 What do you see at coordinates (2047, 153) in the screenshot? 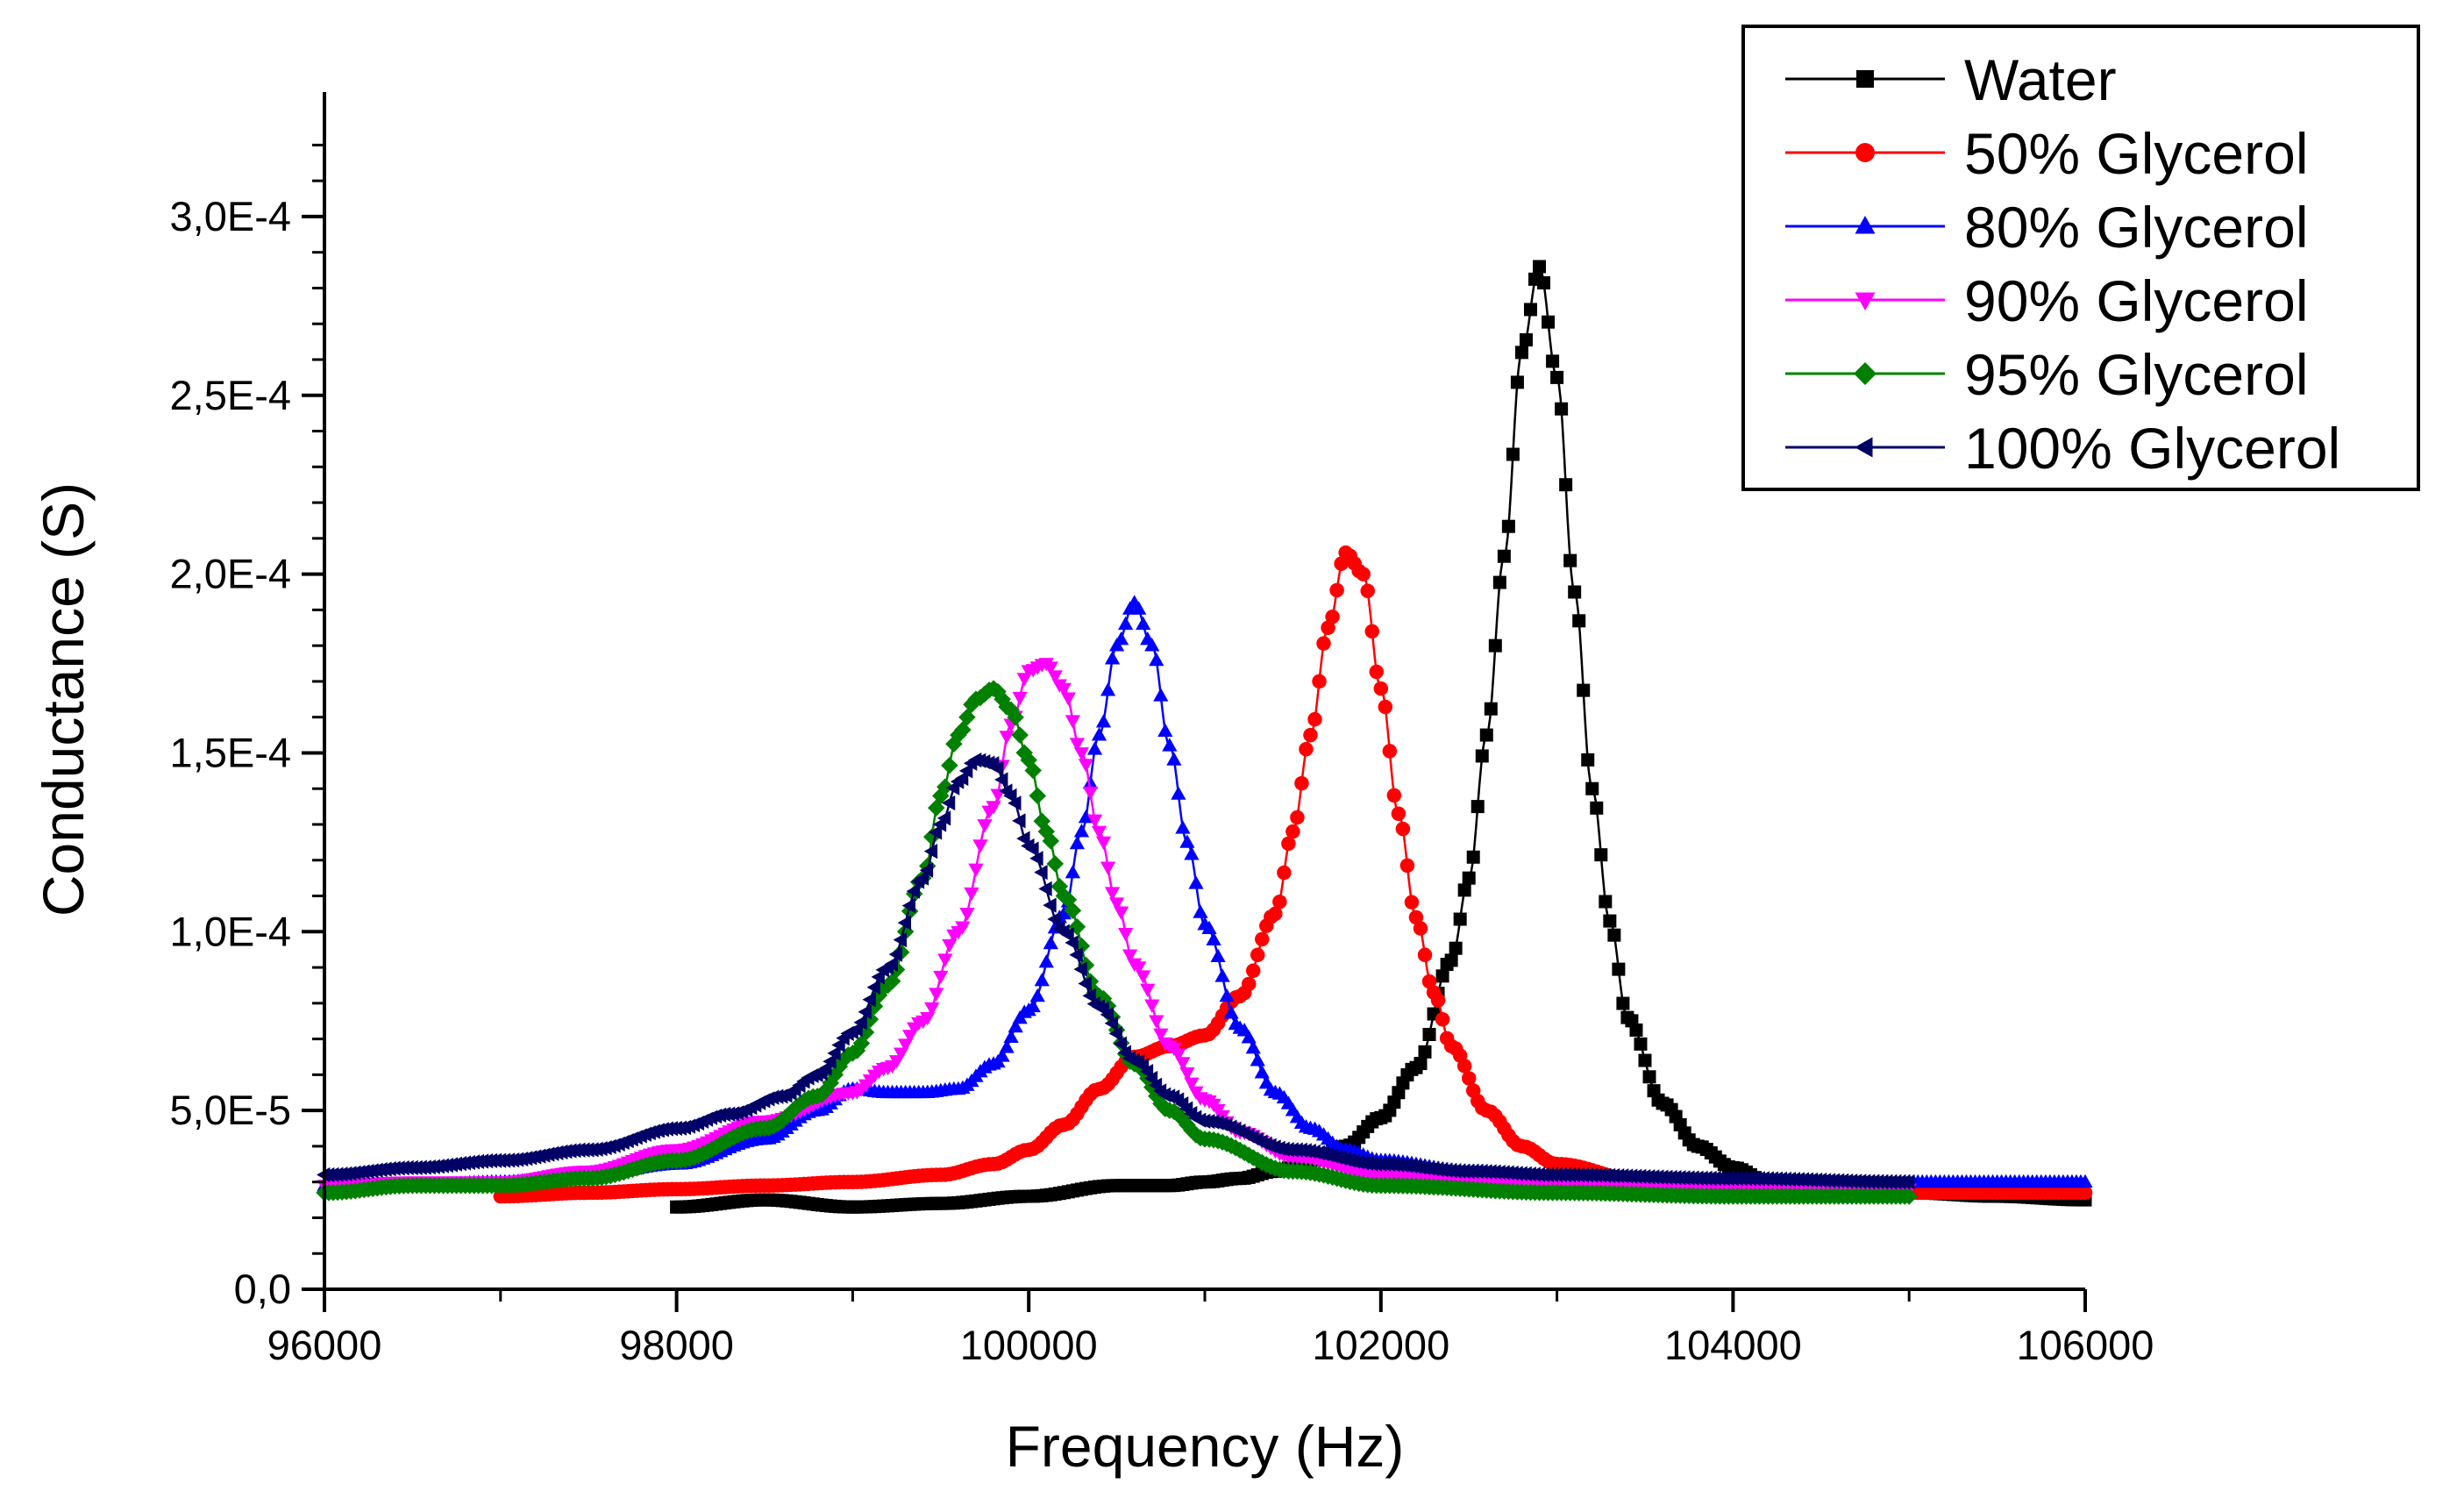
I see `legend-entry-50pct-glycerol: 50% Glycerol` at bounding box center [2047, 153].